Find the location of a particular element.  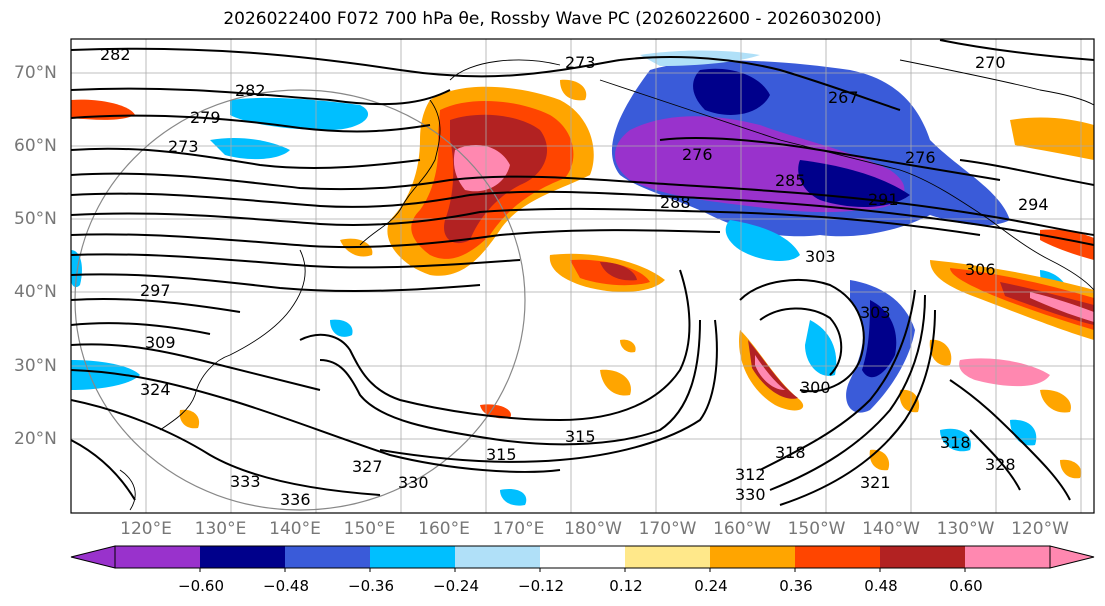

colorbar is located at coordinates (582, 558).